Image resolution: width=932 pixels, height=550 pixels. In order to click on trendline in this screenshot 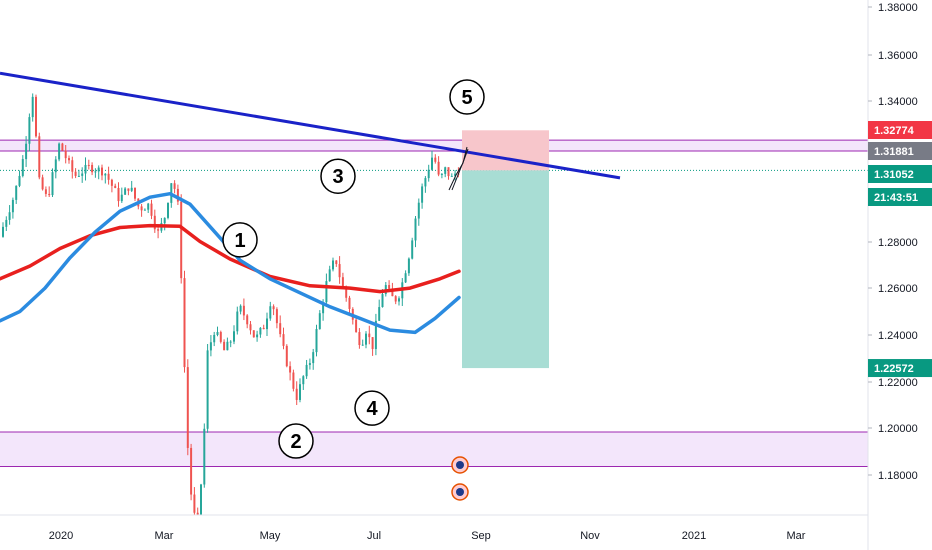, I will do `click(310, 131)`.